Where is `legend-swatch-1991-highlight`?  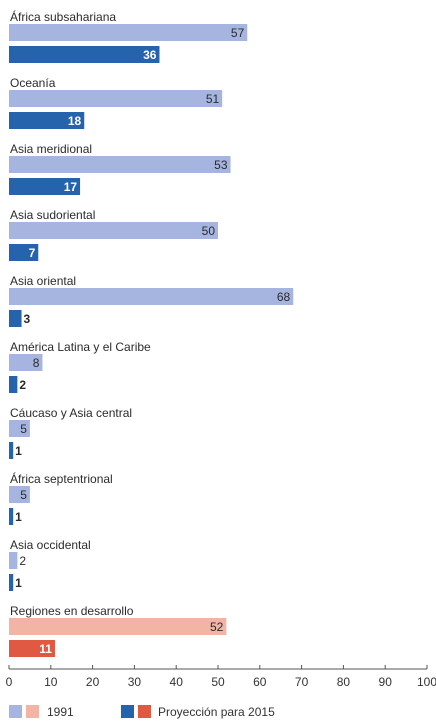
legend-swatch-1991-highlight is located at coordinates (32, 711).